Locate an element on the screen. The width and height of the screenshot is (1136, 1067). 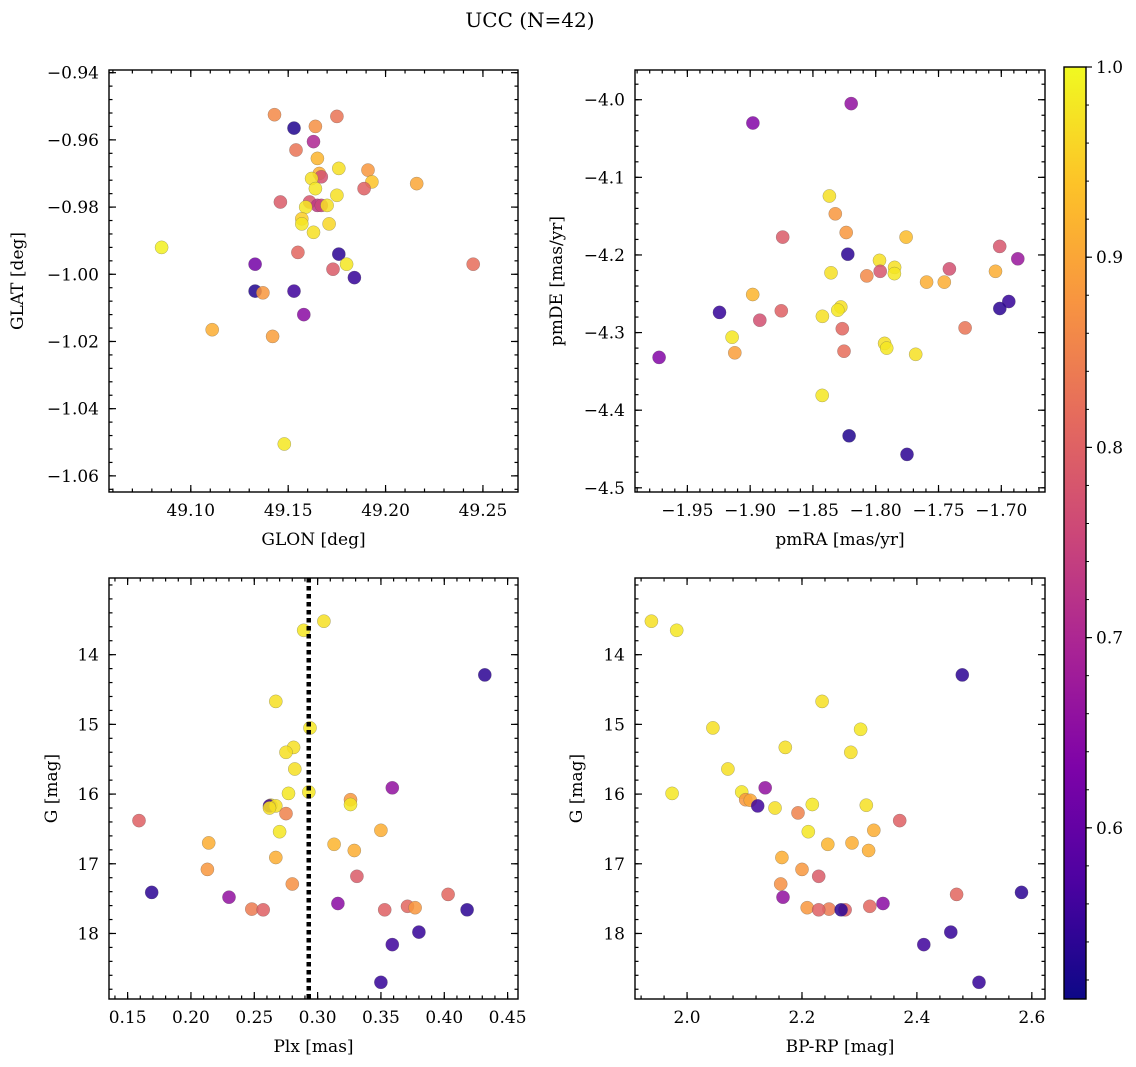
y-tick-label: −1.02 is located at coordinates (73, 342).